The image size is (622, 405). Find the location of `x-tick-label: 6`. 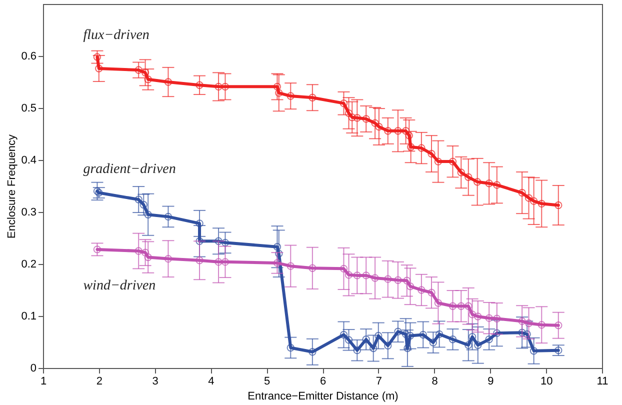

x-tick-label: 6 is located at coordinates (323, 382).